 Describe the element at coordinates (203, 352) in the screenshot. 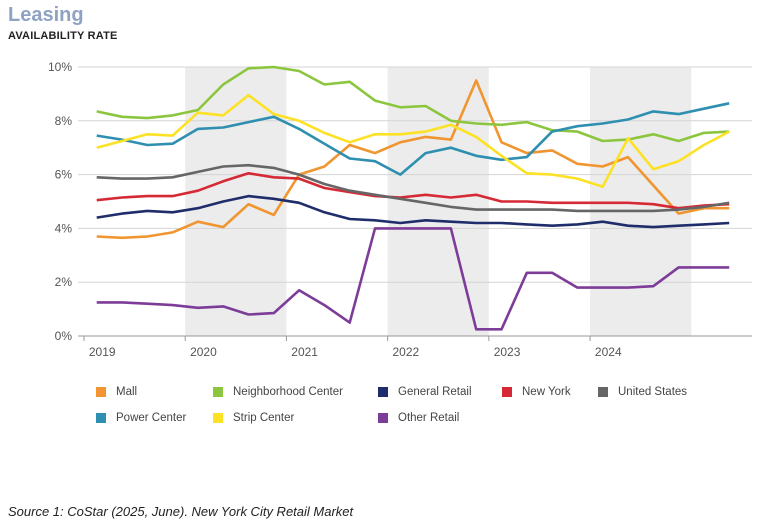

I see `x-tick-label: 2020` at that location.